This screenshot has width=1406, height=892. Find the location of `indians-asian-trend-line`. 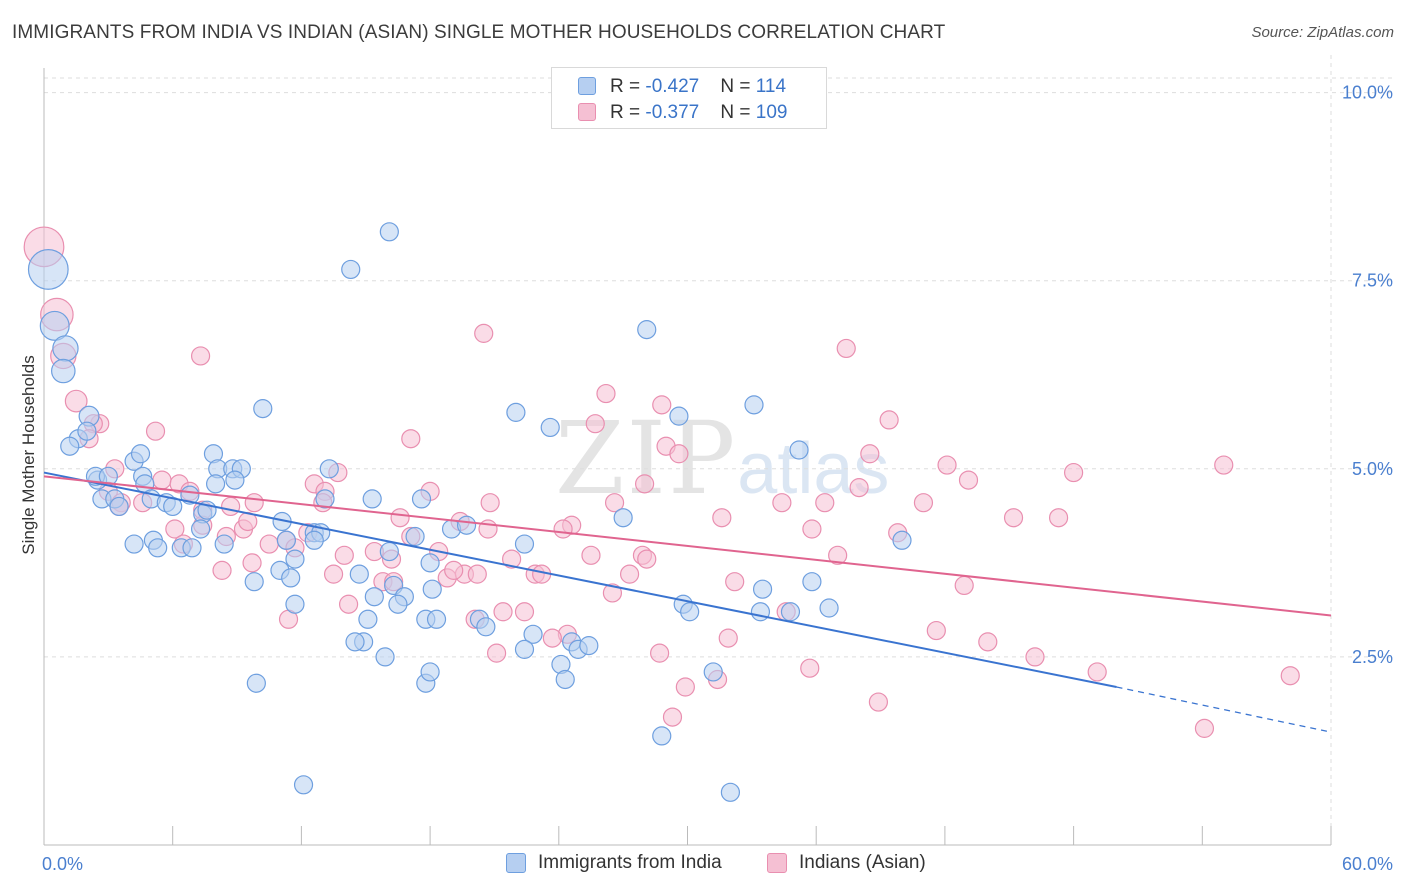

indians-asian-trend-line is located at coordinates (687, 546).